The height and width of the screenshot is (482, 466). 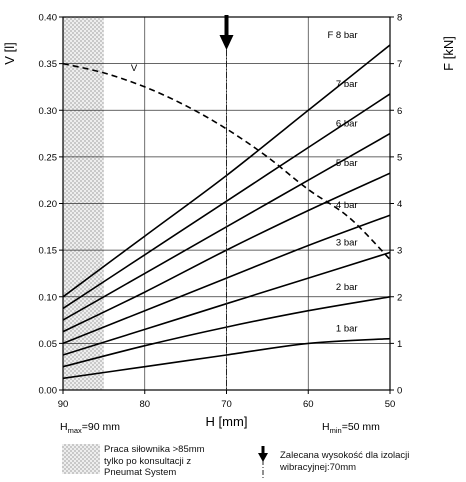 I want to click on force-curve-label: 5 bar, so click(x=347, y=163).